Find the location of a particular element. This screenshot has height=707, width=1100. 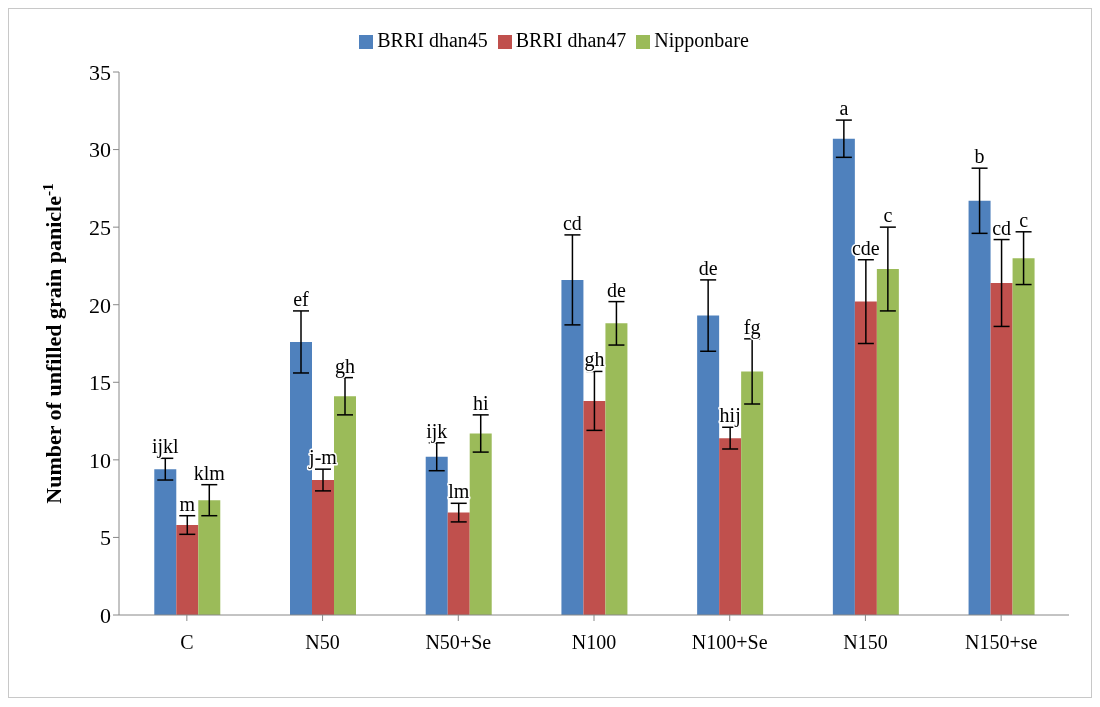

data-label: m is located at coordinates (187, 503).